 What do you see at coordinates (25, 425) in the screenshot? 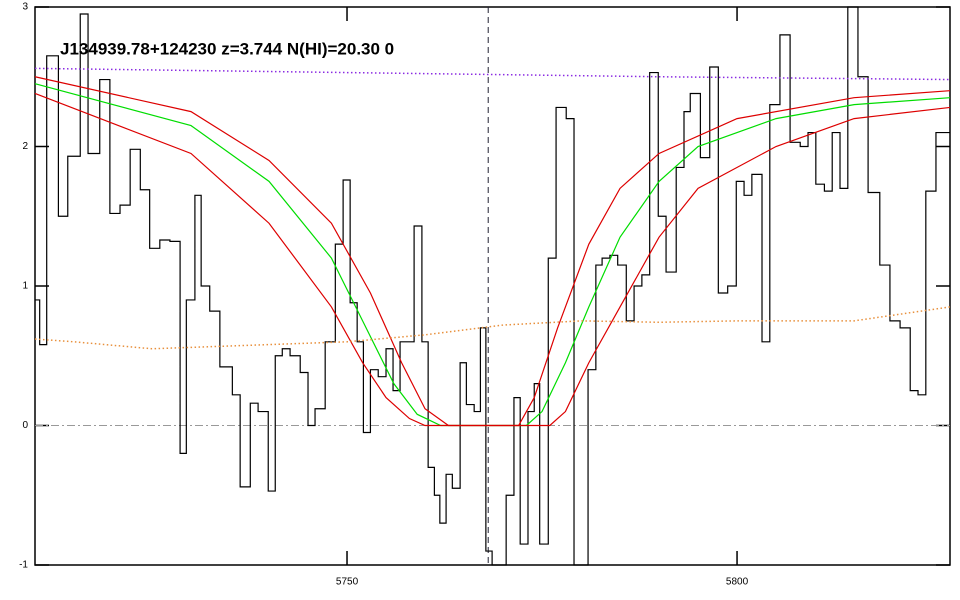
I see `y-tick-label: 0` at bounding box center [25, 425].